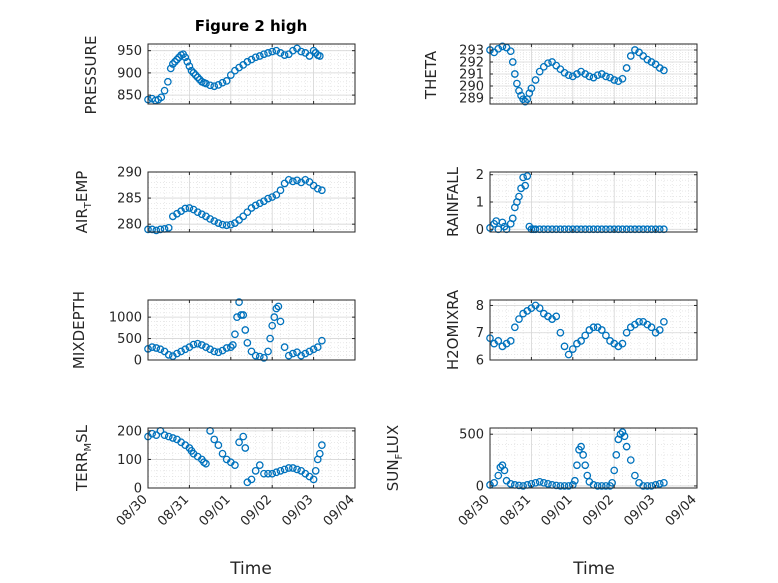 The height and width of the screenshot is (583, 778). I want to click on x-tick-label: 08/30, so click(132, 510).